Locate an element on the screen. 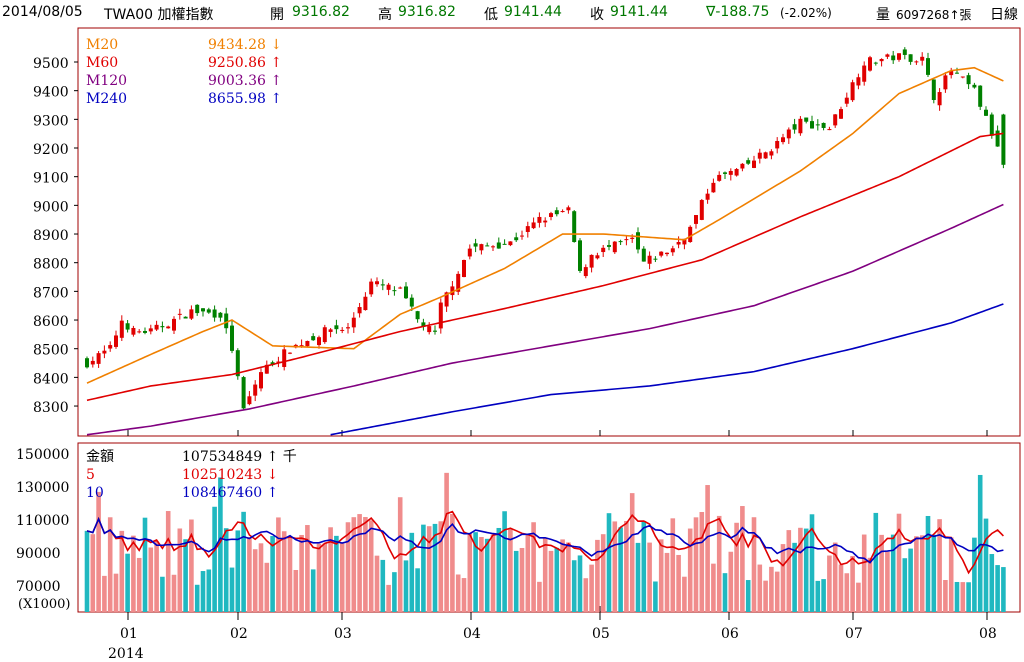 This screenshot has height=662, width=1024. legend-row: M120 9003.36 ↑ is located at coordinates (186, 81).